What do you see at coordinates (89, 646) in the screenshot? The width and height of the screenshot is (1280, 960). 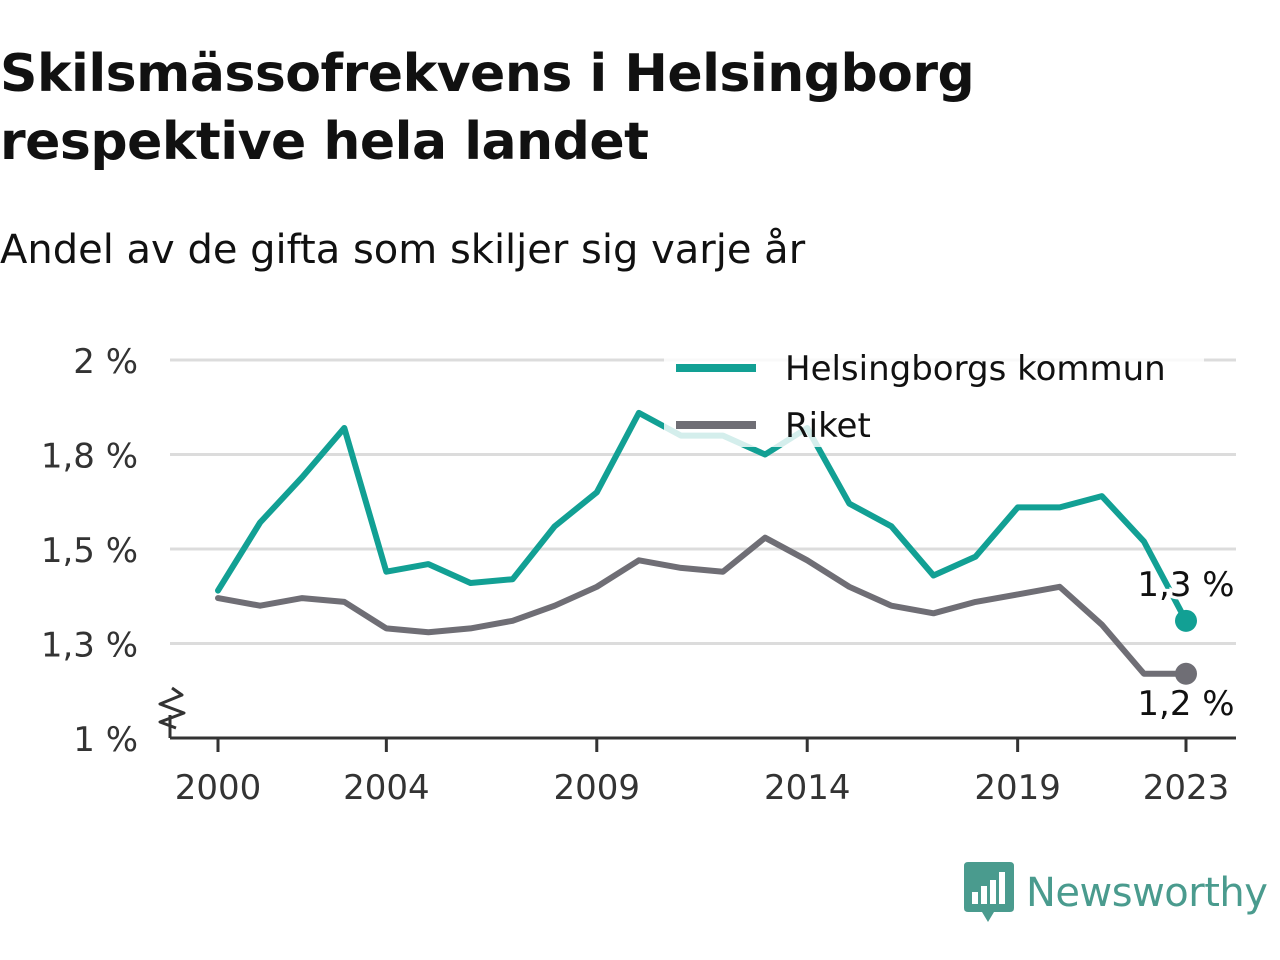 I see `y-tick-label: 1,3 %` at bounding box center [89, 646].